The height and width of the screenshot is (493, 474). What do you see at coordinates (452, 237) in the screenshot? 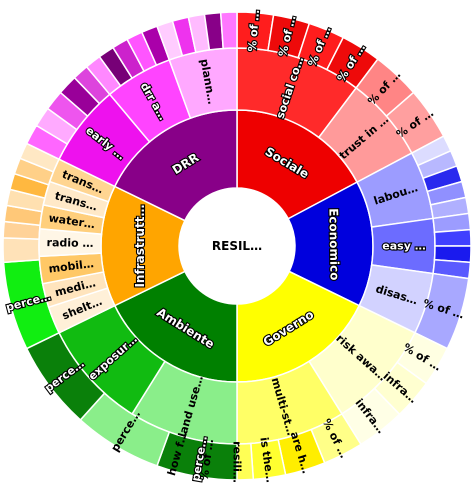
I see `sector-1-child-1-leaf-1-segment` at bounding box center [452, 237].